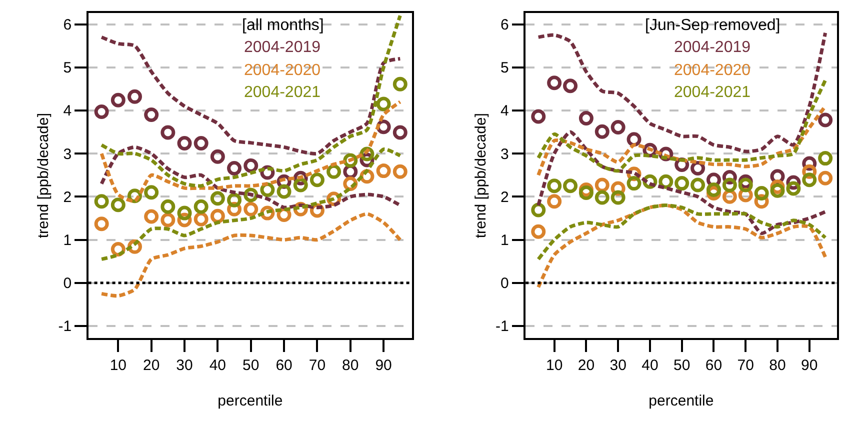 The height and width of the screenshot is (421, 841). I want to click on y-tick-label: 0, so click(67, 283).